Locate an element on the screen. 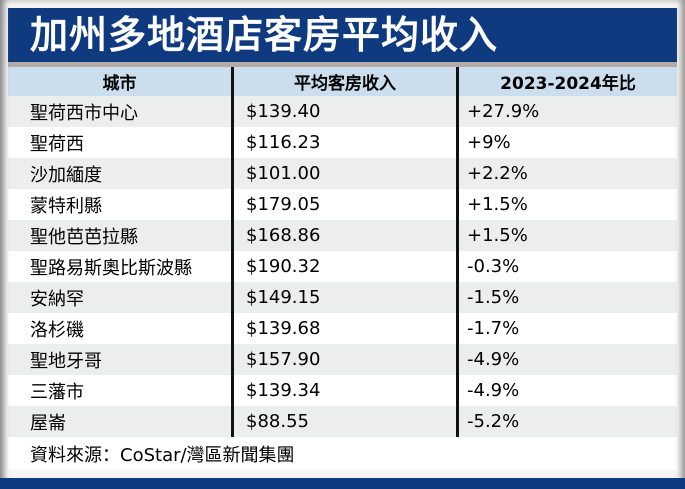 The image size is (685, 489). revenue-cell: $88.55 is located at coordinates (343, 421).